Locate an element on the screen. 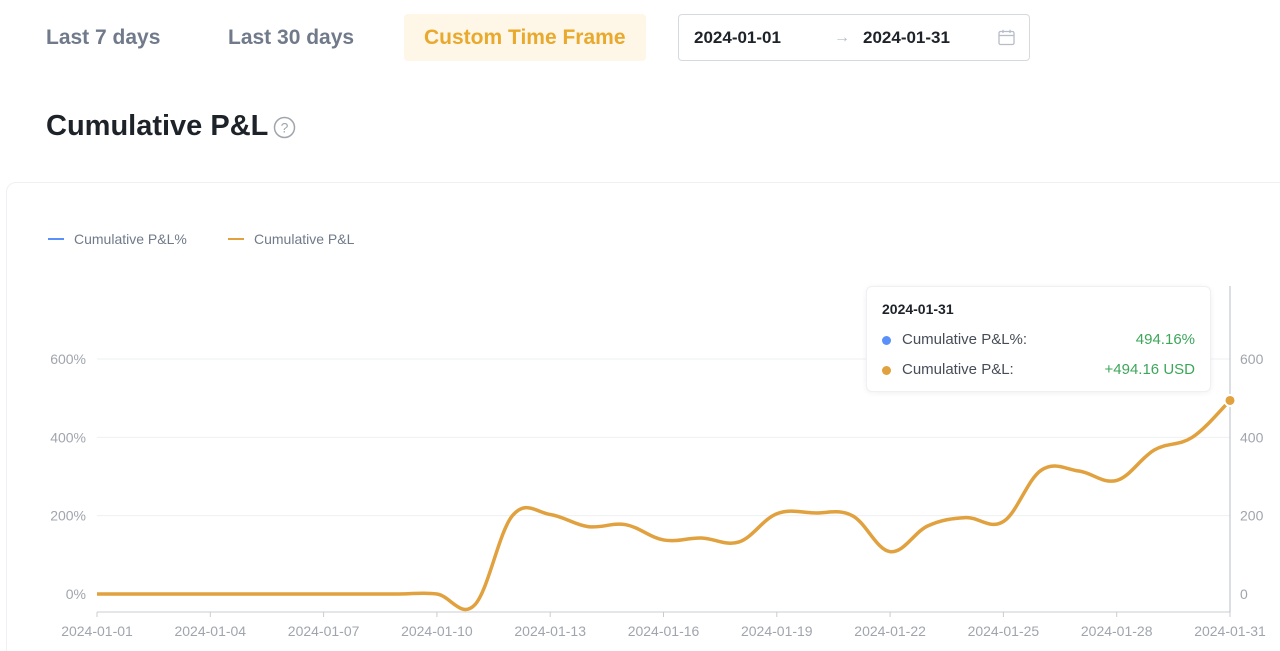 The width and height of the screenshot is (1280, 651). y-left-tick-label: 600% is located at coordinates (68, 359).